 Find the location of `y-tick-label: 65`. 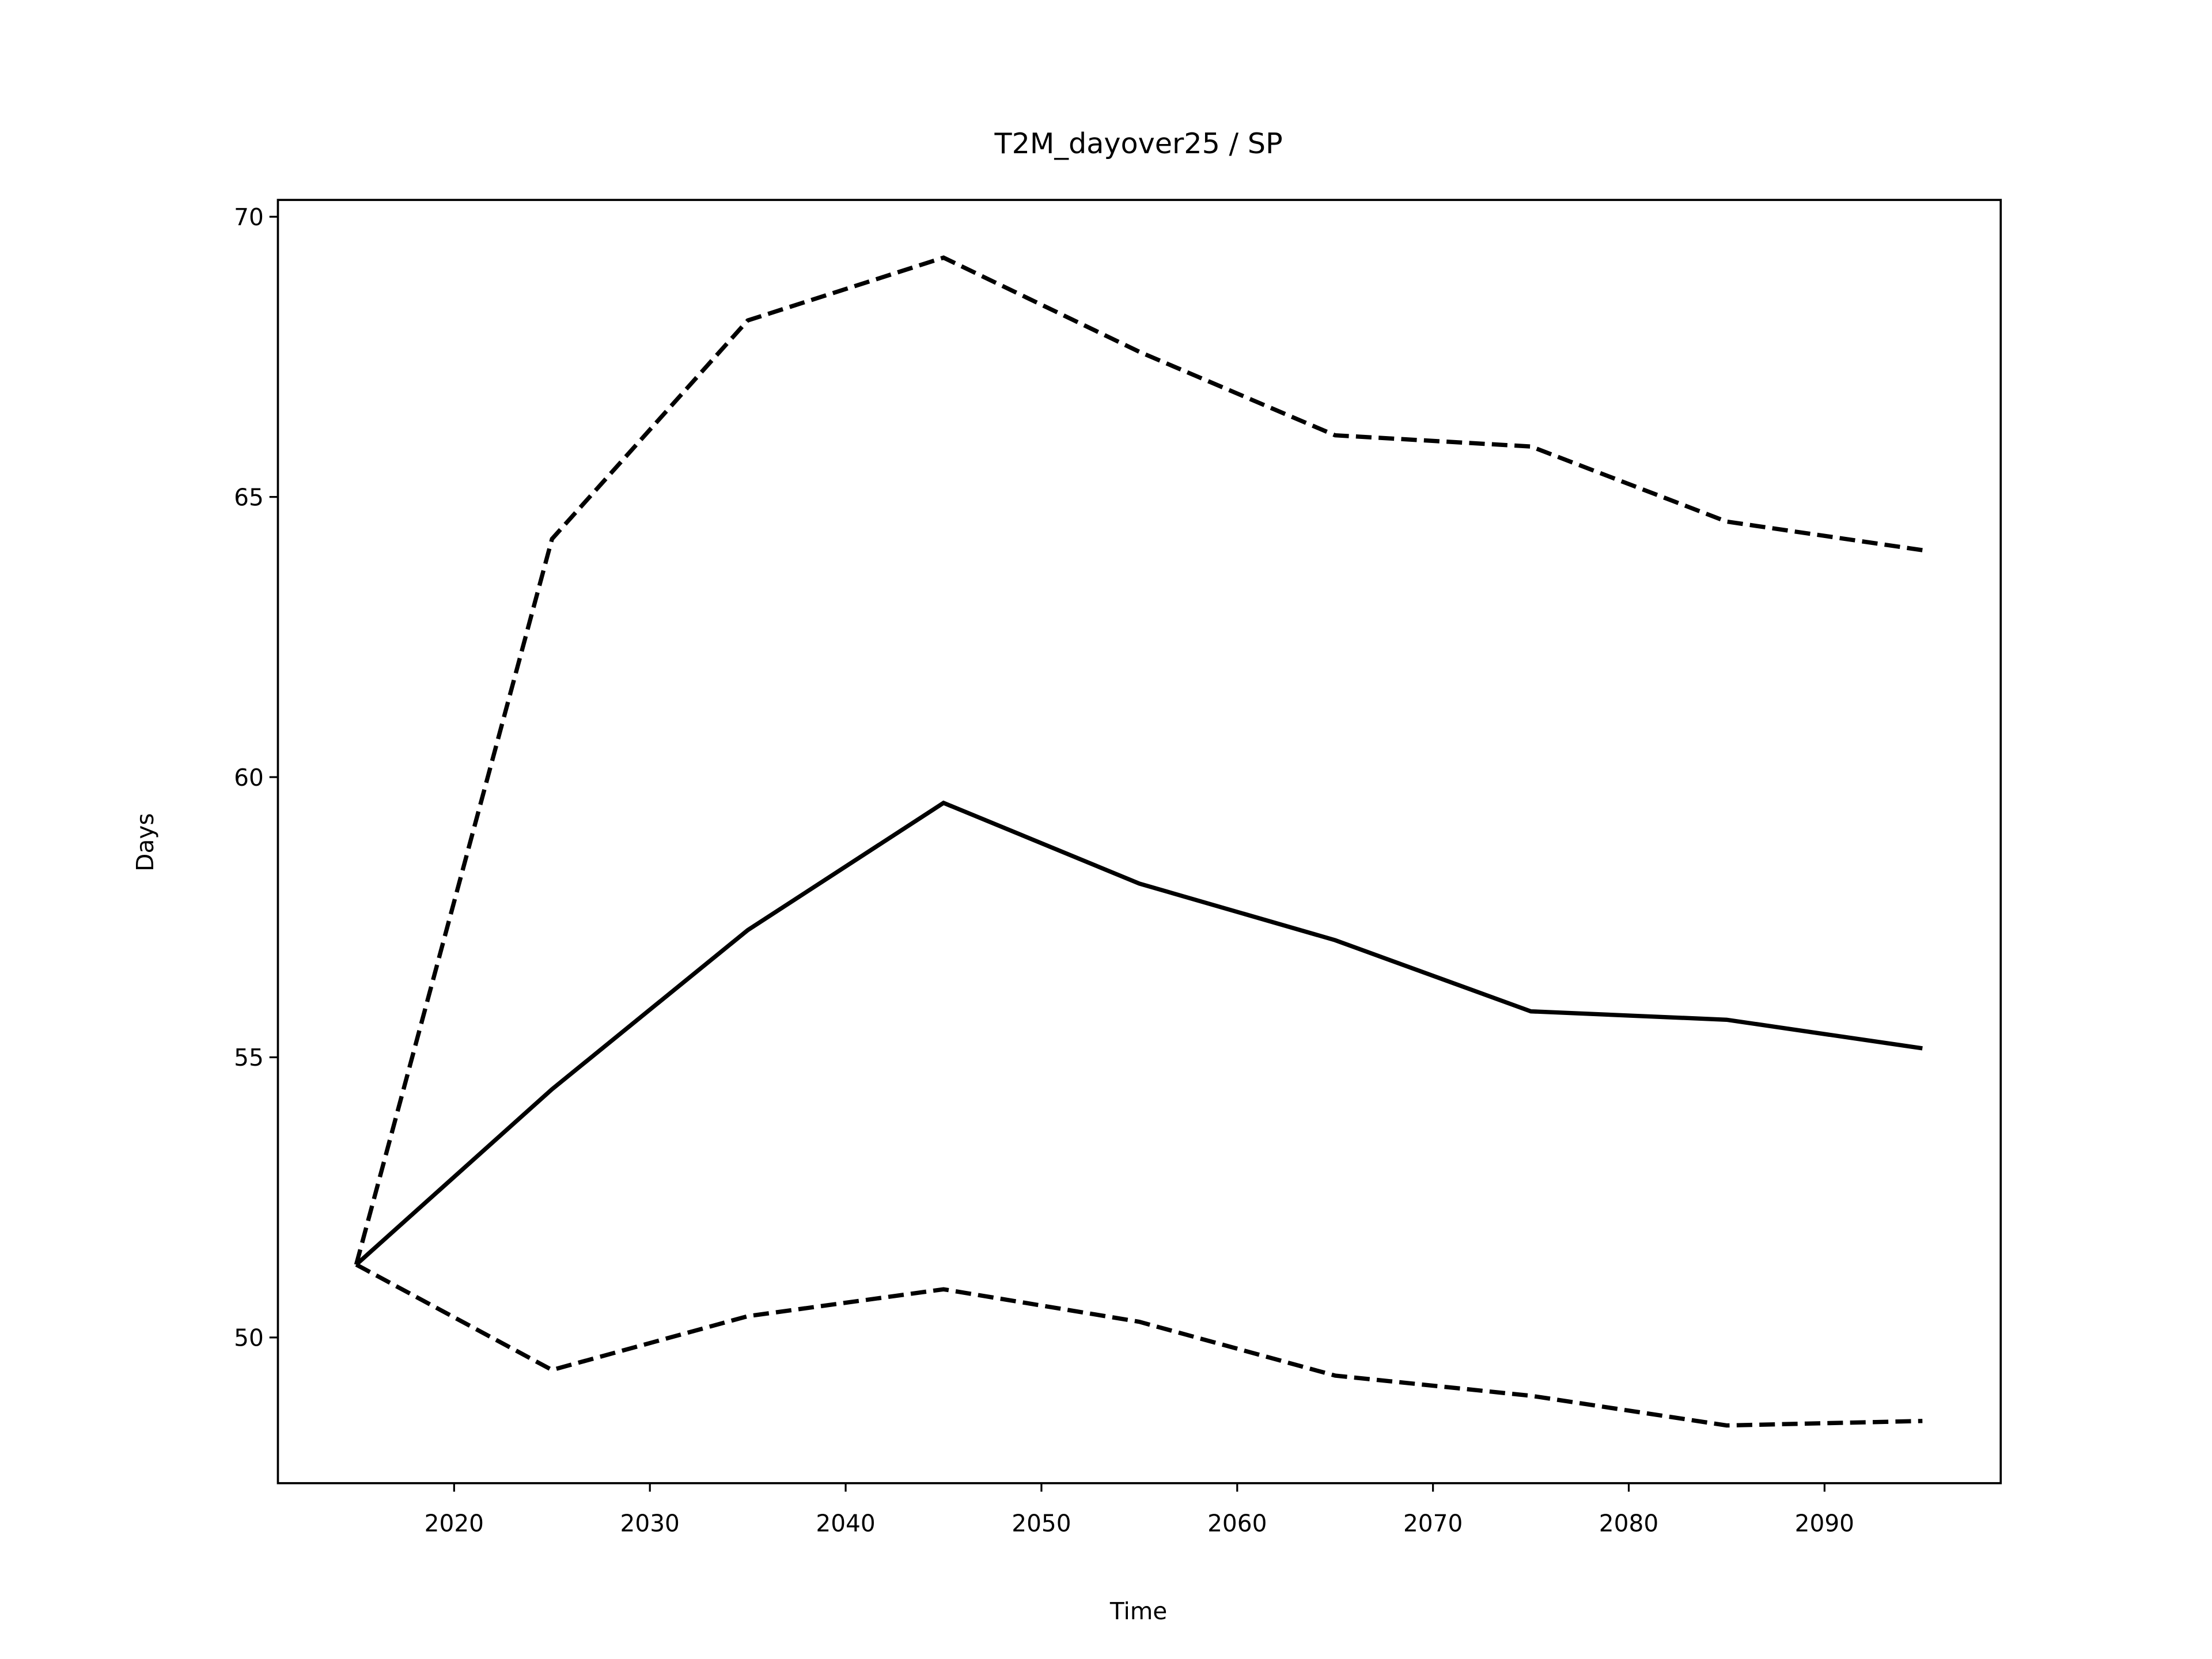

y-tick-label: 65 is located at coordinates (249, 497).